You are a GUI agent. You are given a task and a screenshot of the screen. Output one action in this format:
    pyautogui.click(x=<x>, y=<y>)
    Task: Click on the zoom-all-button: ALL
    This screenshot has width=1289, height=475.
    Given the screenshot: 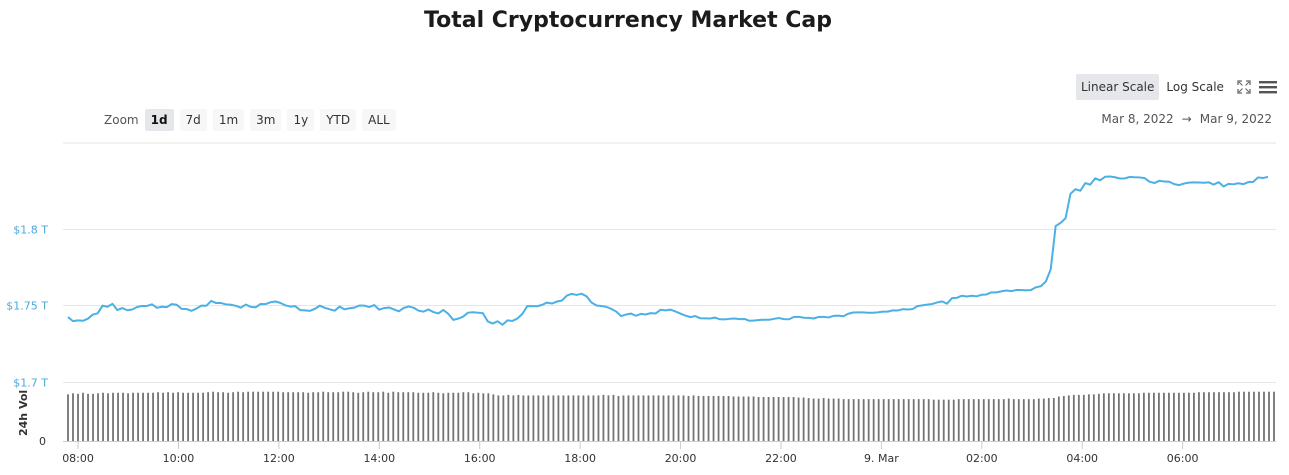 What is the action you would take?
    pyautogui.click(x=379, y=120)
    